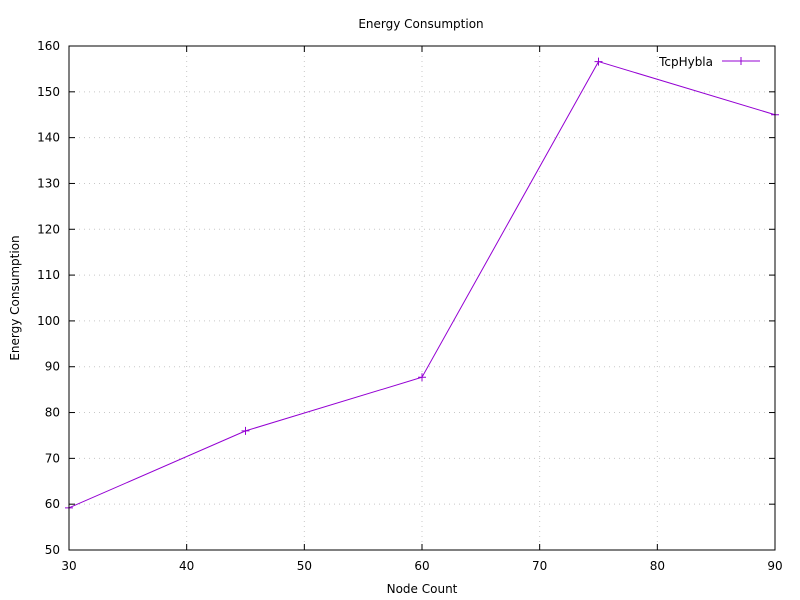 The height and width of the screenshot is (600, 800). Describe the element at coordinates (48, 321) in the screenshot. I see `y-tick-label: 100` at that location.